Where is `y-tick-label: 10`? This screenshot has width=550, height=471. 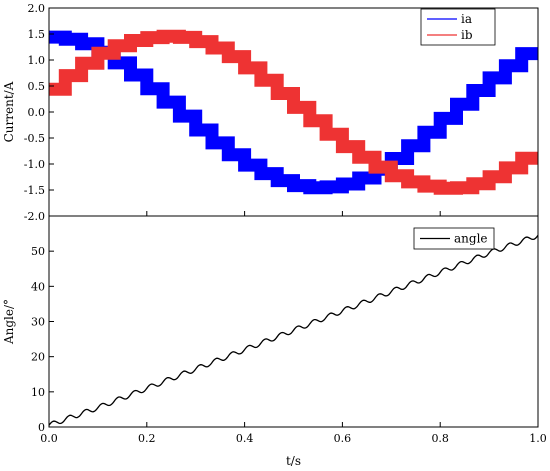
y-tick-label: 10 is located at coordinates (38, 392).